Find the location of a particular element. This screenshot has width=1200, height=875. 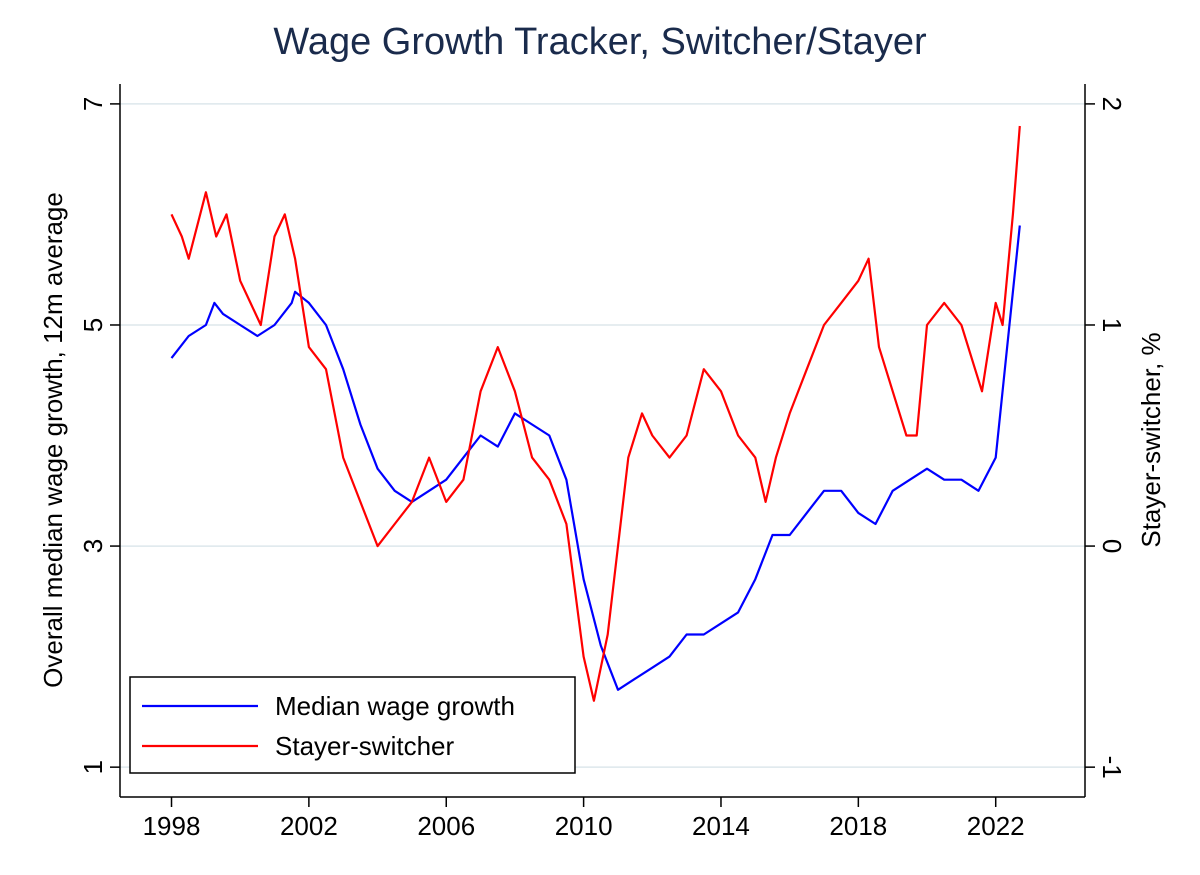

y-tick-label: 1 is located at coordinates (93, 767).